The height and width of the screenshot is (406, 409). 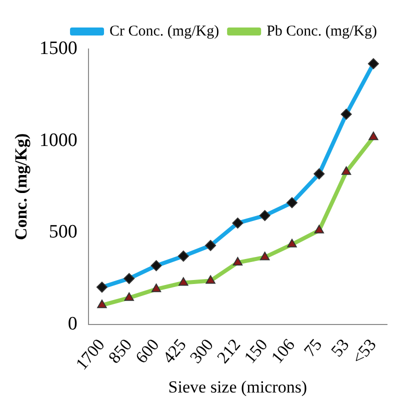 What do you see at coordinates (21, 186) in the screenshot?
I see `y-axis-title: Conc. (mg/Kg)` at bounding box center [21, 186].